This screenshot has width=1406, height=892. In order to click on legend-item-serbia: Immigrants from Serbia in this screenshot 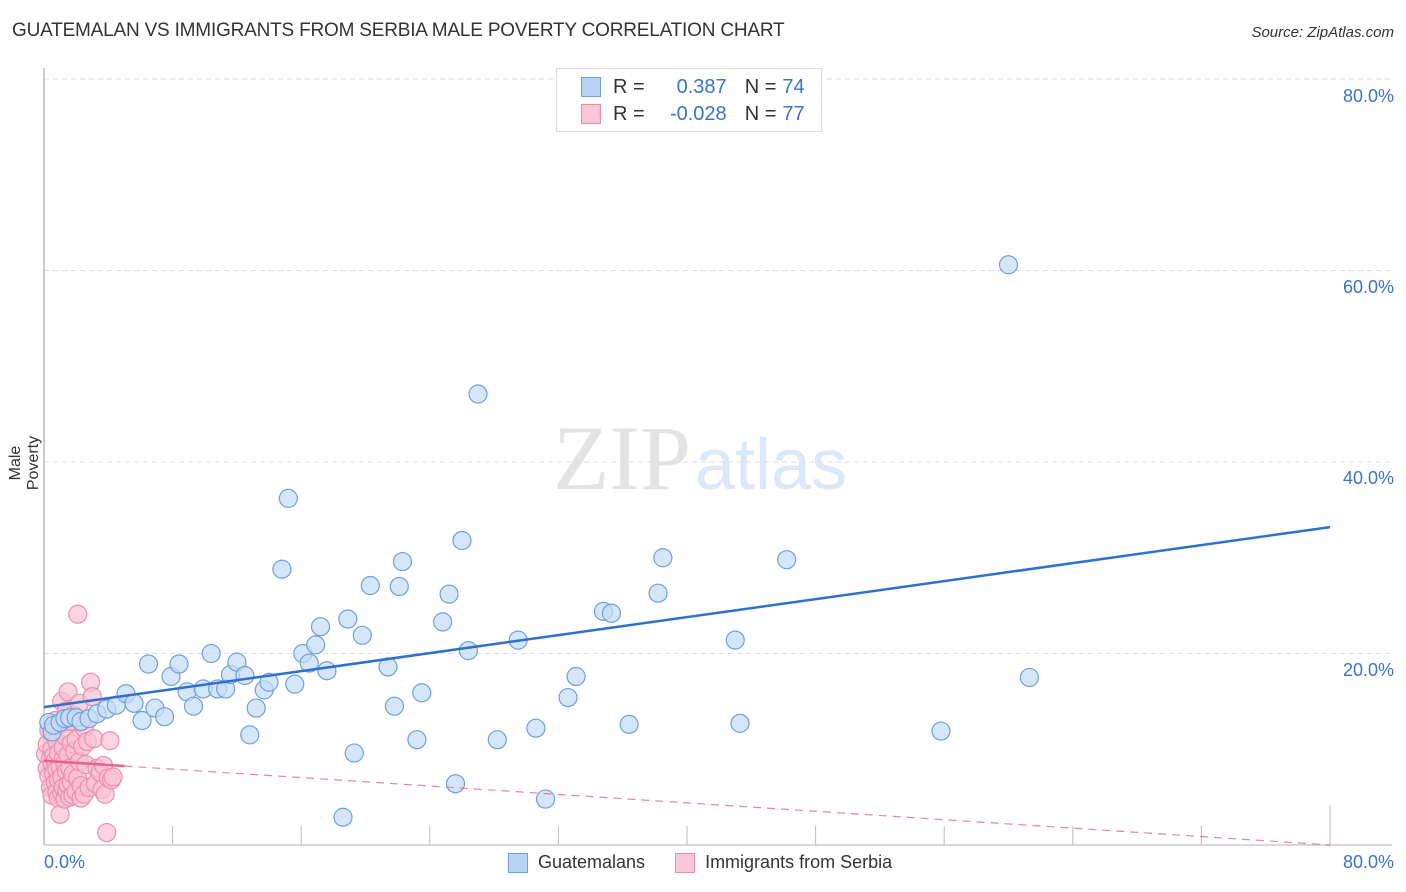, I will do `click(783, 862)`.